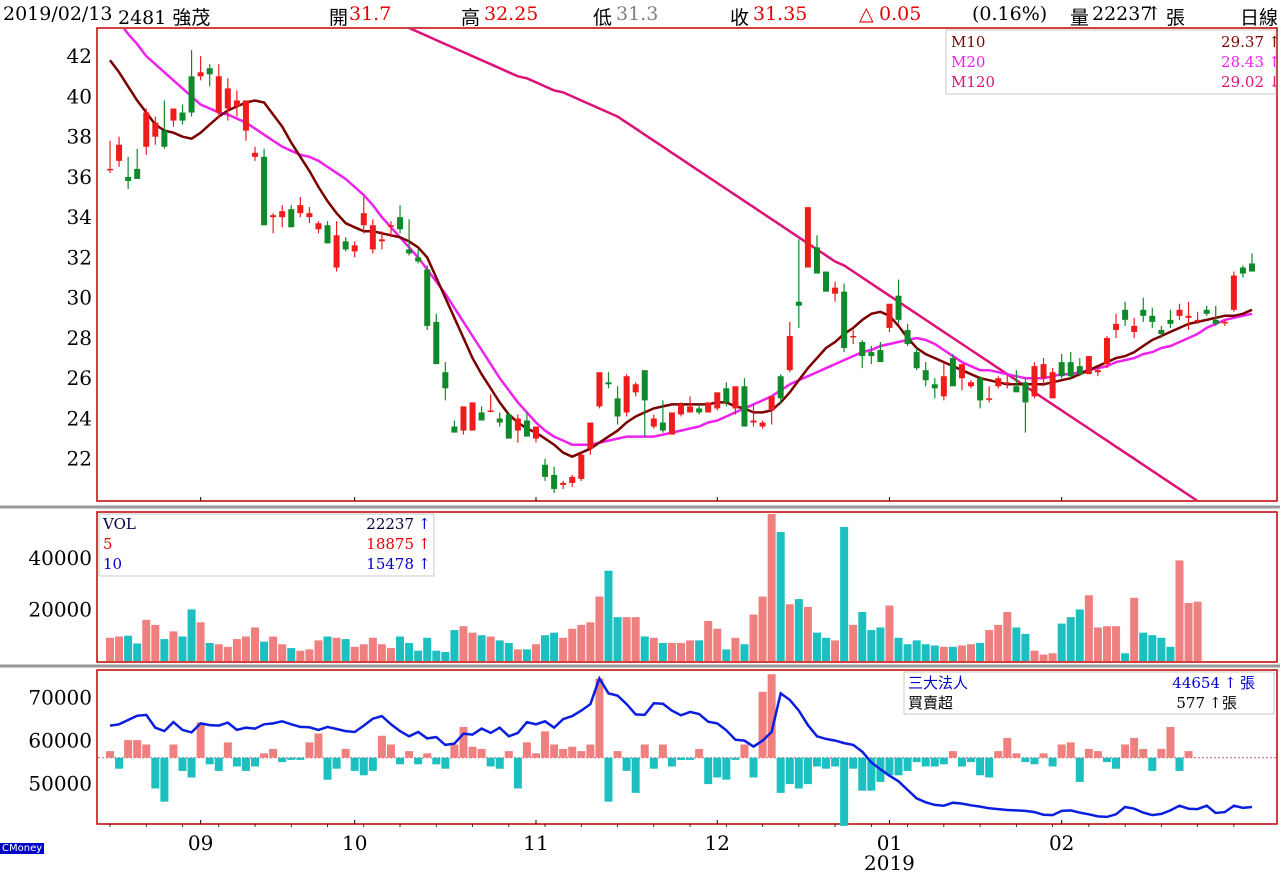  I want to click on close-price: 31.35, so click(780, 14).